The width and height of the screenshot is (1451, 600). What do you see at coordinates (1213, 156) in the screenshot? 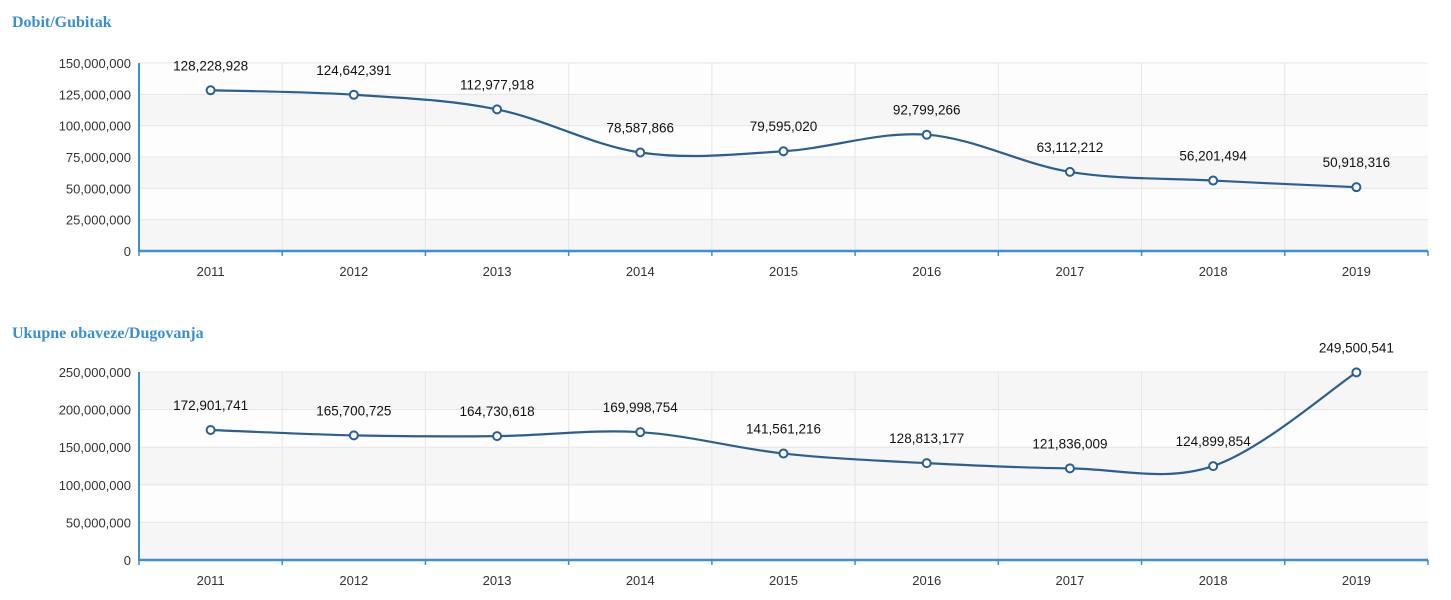
I see `data-label: 56,201,494` at bounding box center [1213, 156].